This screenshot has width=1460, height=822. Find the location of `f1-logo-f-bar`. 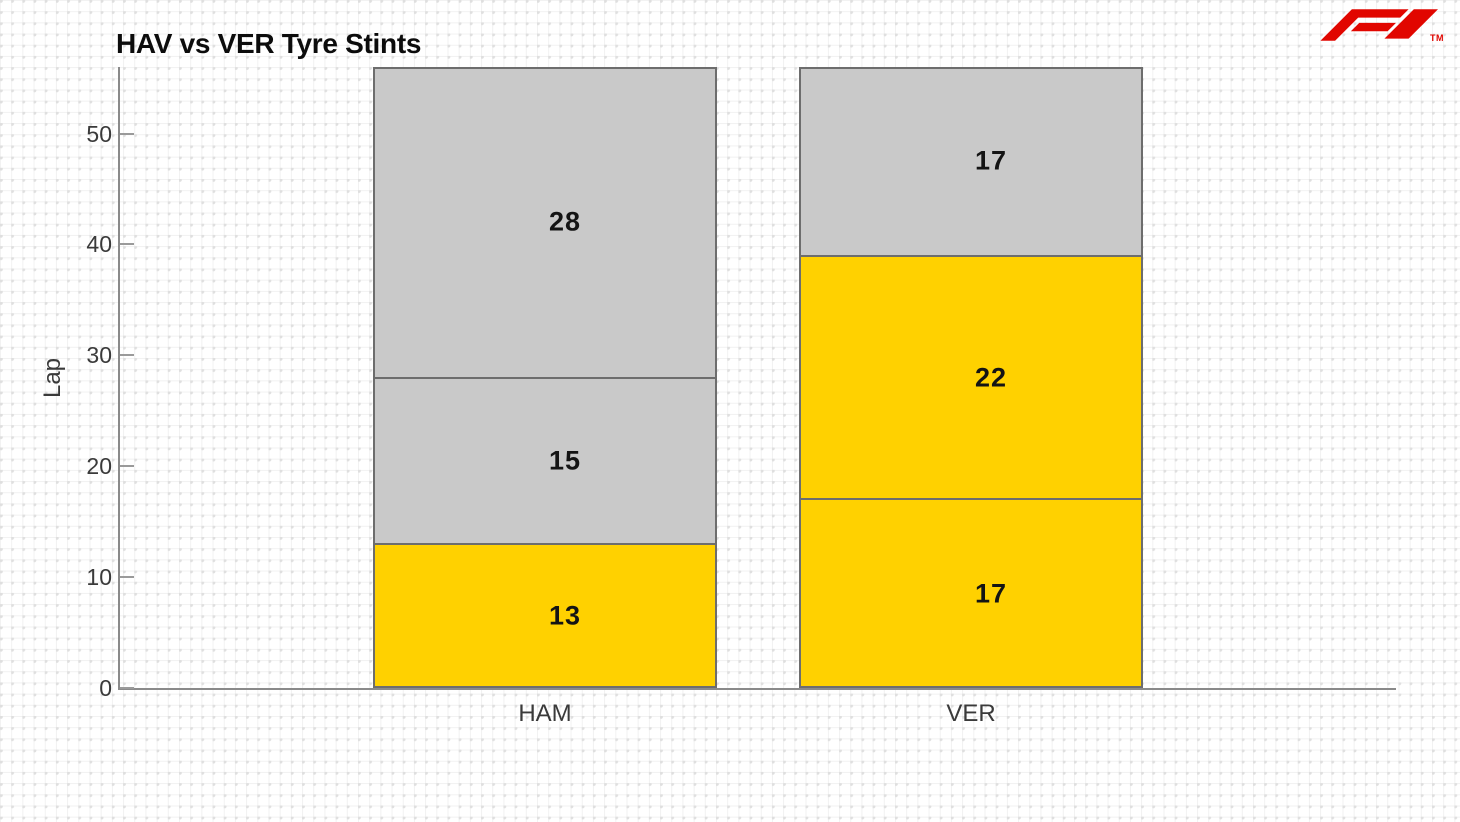

f1-logo-f-bar is located at coordinates (1373, 27).